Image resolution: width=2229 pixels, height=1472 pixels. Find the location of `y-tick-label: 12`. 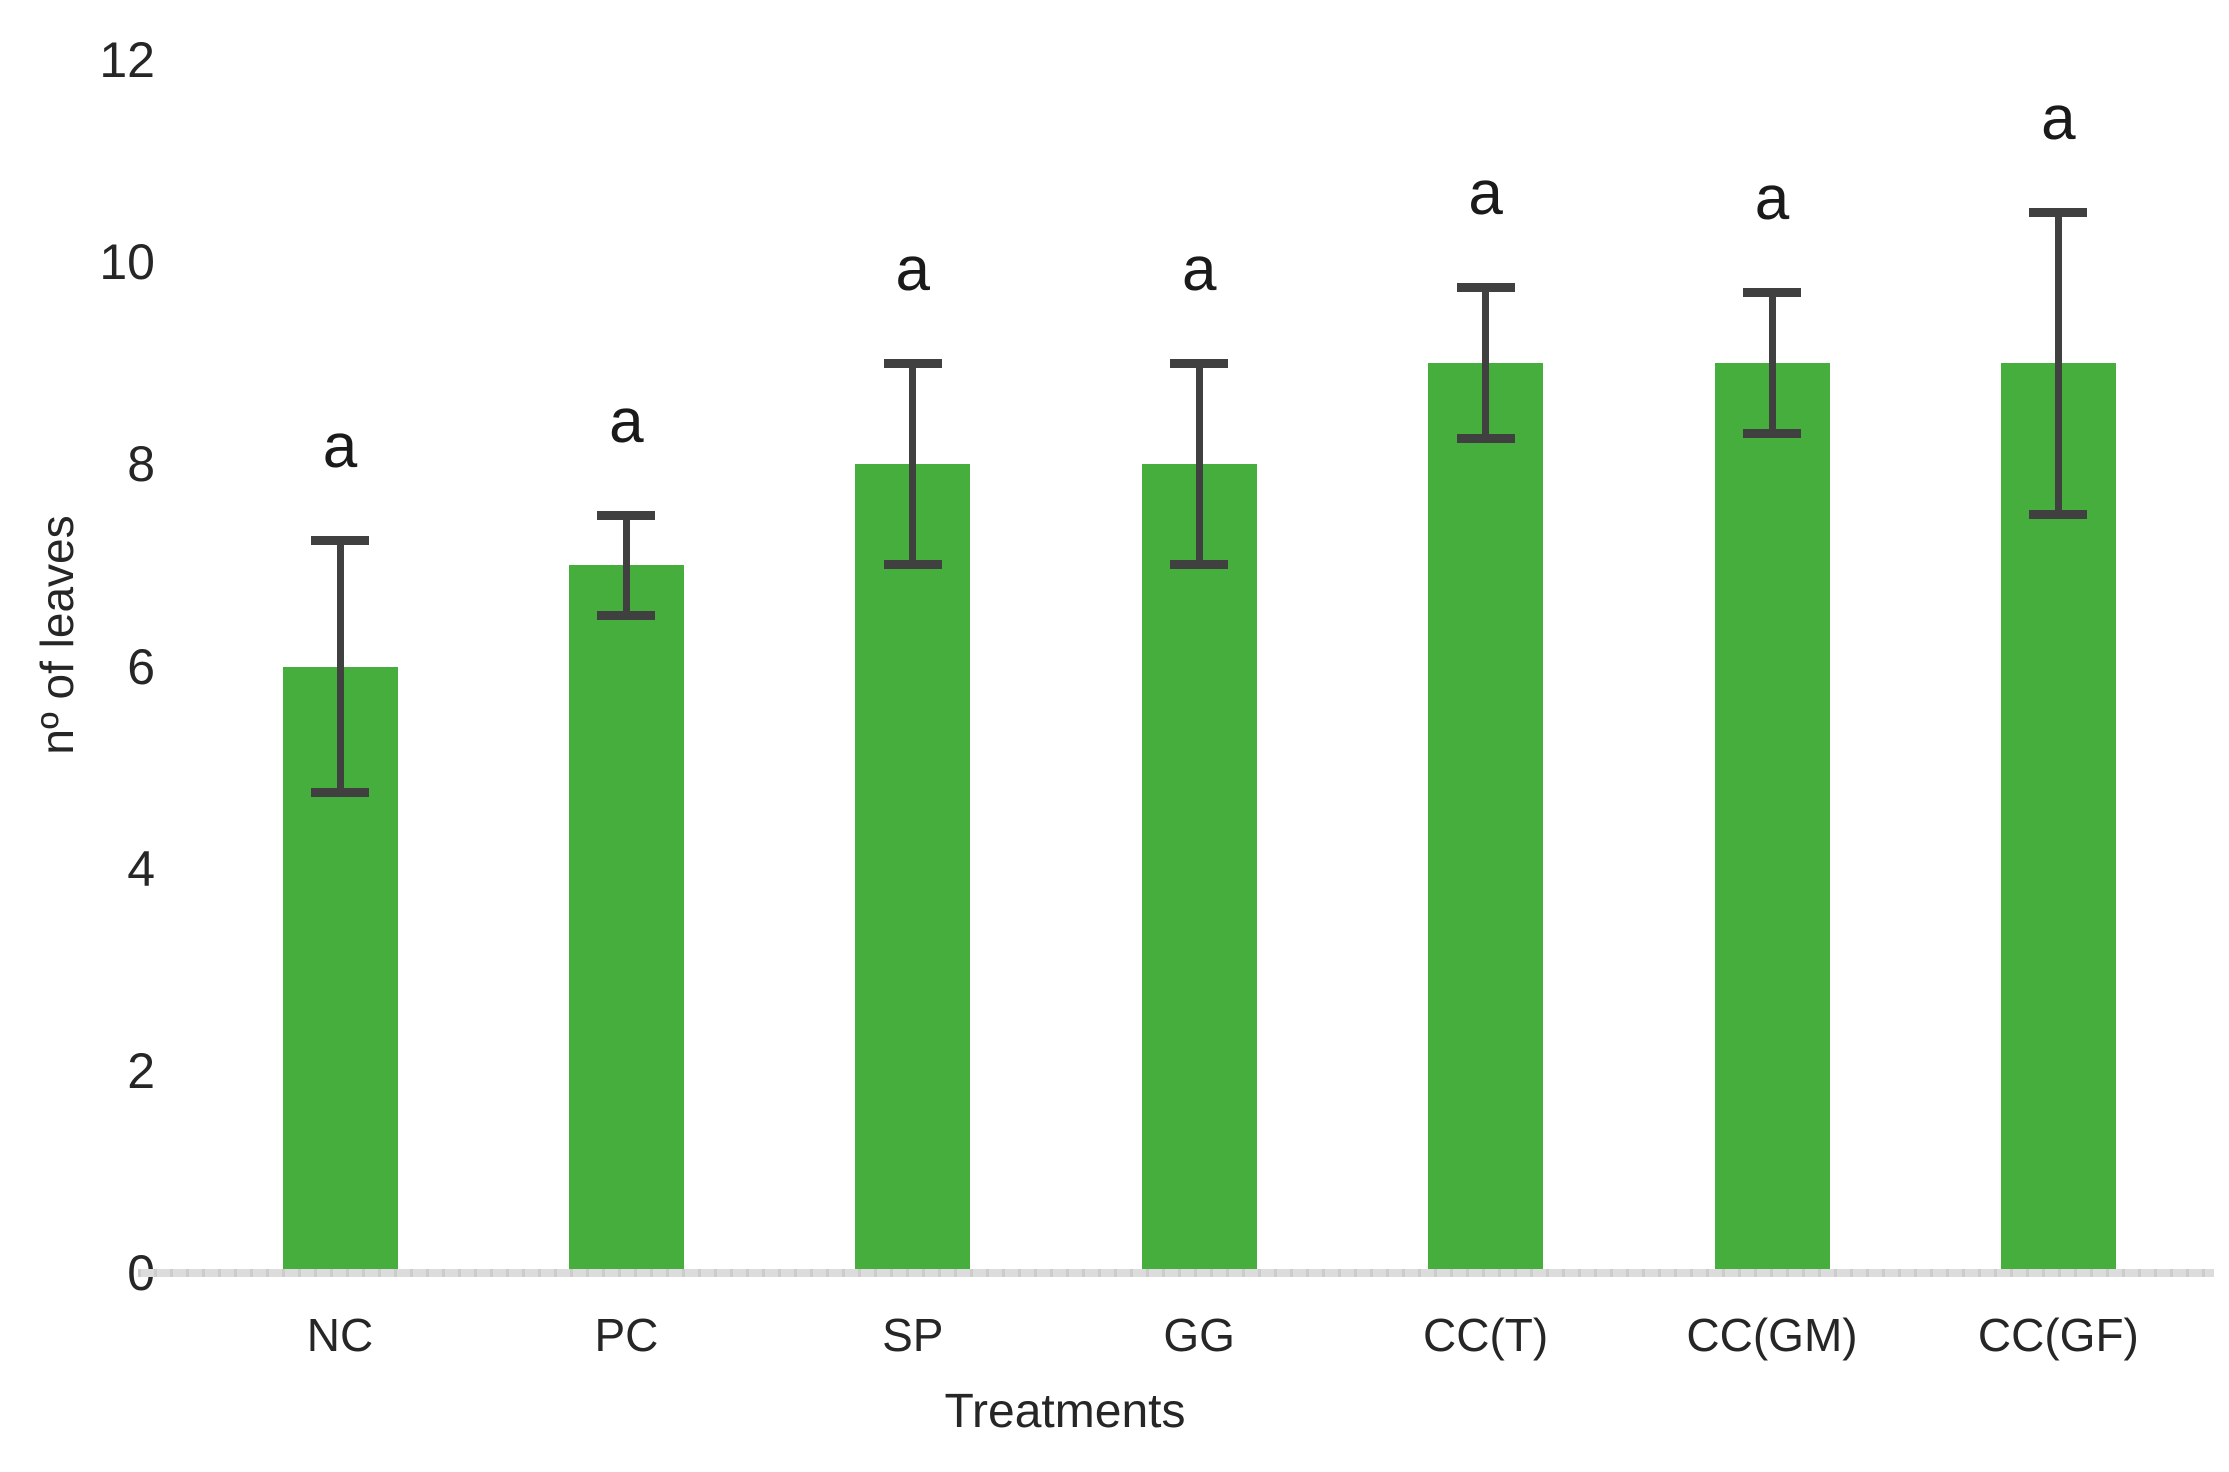

y-tick-label: 12 is located at coordinates (127, 60).